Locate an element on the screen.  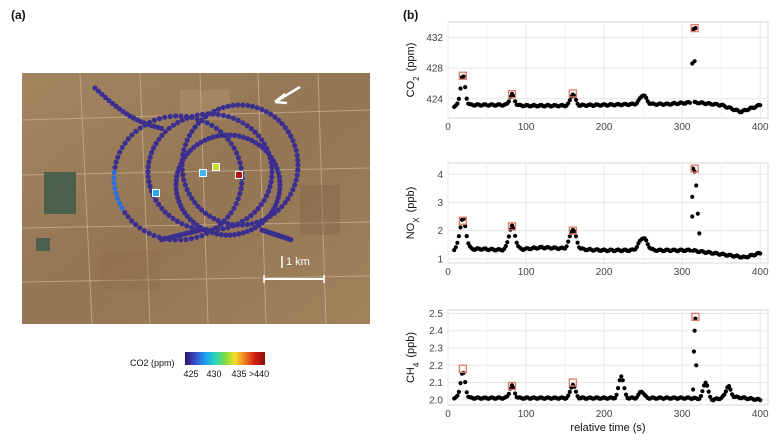
x-tick-label: 100 is located at coordinates (526, 272).